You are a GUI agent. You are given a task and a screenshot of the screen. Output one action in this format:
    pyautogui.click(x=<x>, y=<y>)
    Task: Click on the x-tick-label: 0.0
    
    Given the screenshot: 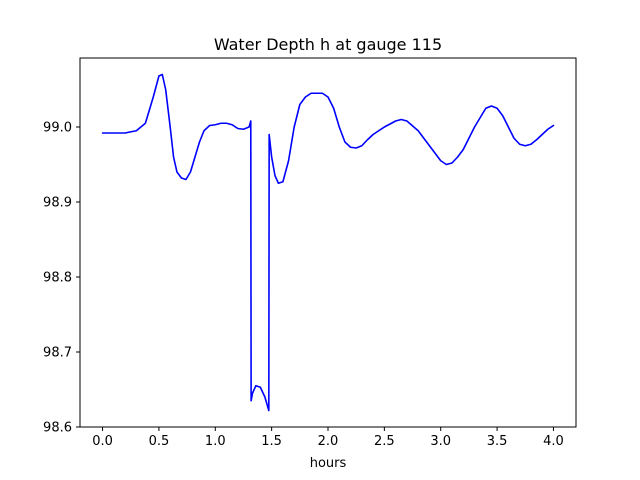 What is the action you would take?
    pyautogui.click(x=102, y=441)
    